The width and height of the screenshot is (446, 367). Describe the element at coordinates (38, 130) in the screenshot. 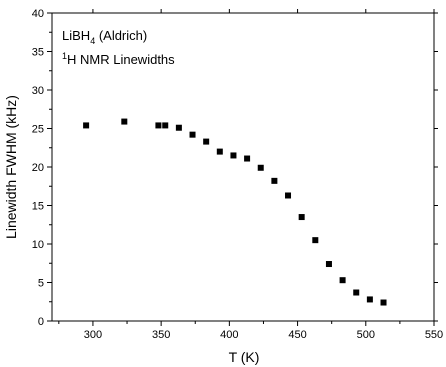

I see `y-tick-label: 25` at that location.